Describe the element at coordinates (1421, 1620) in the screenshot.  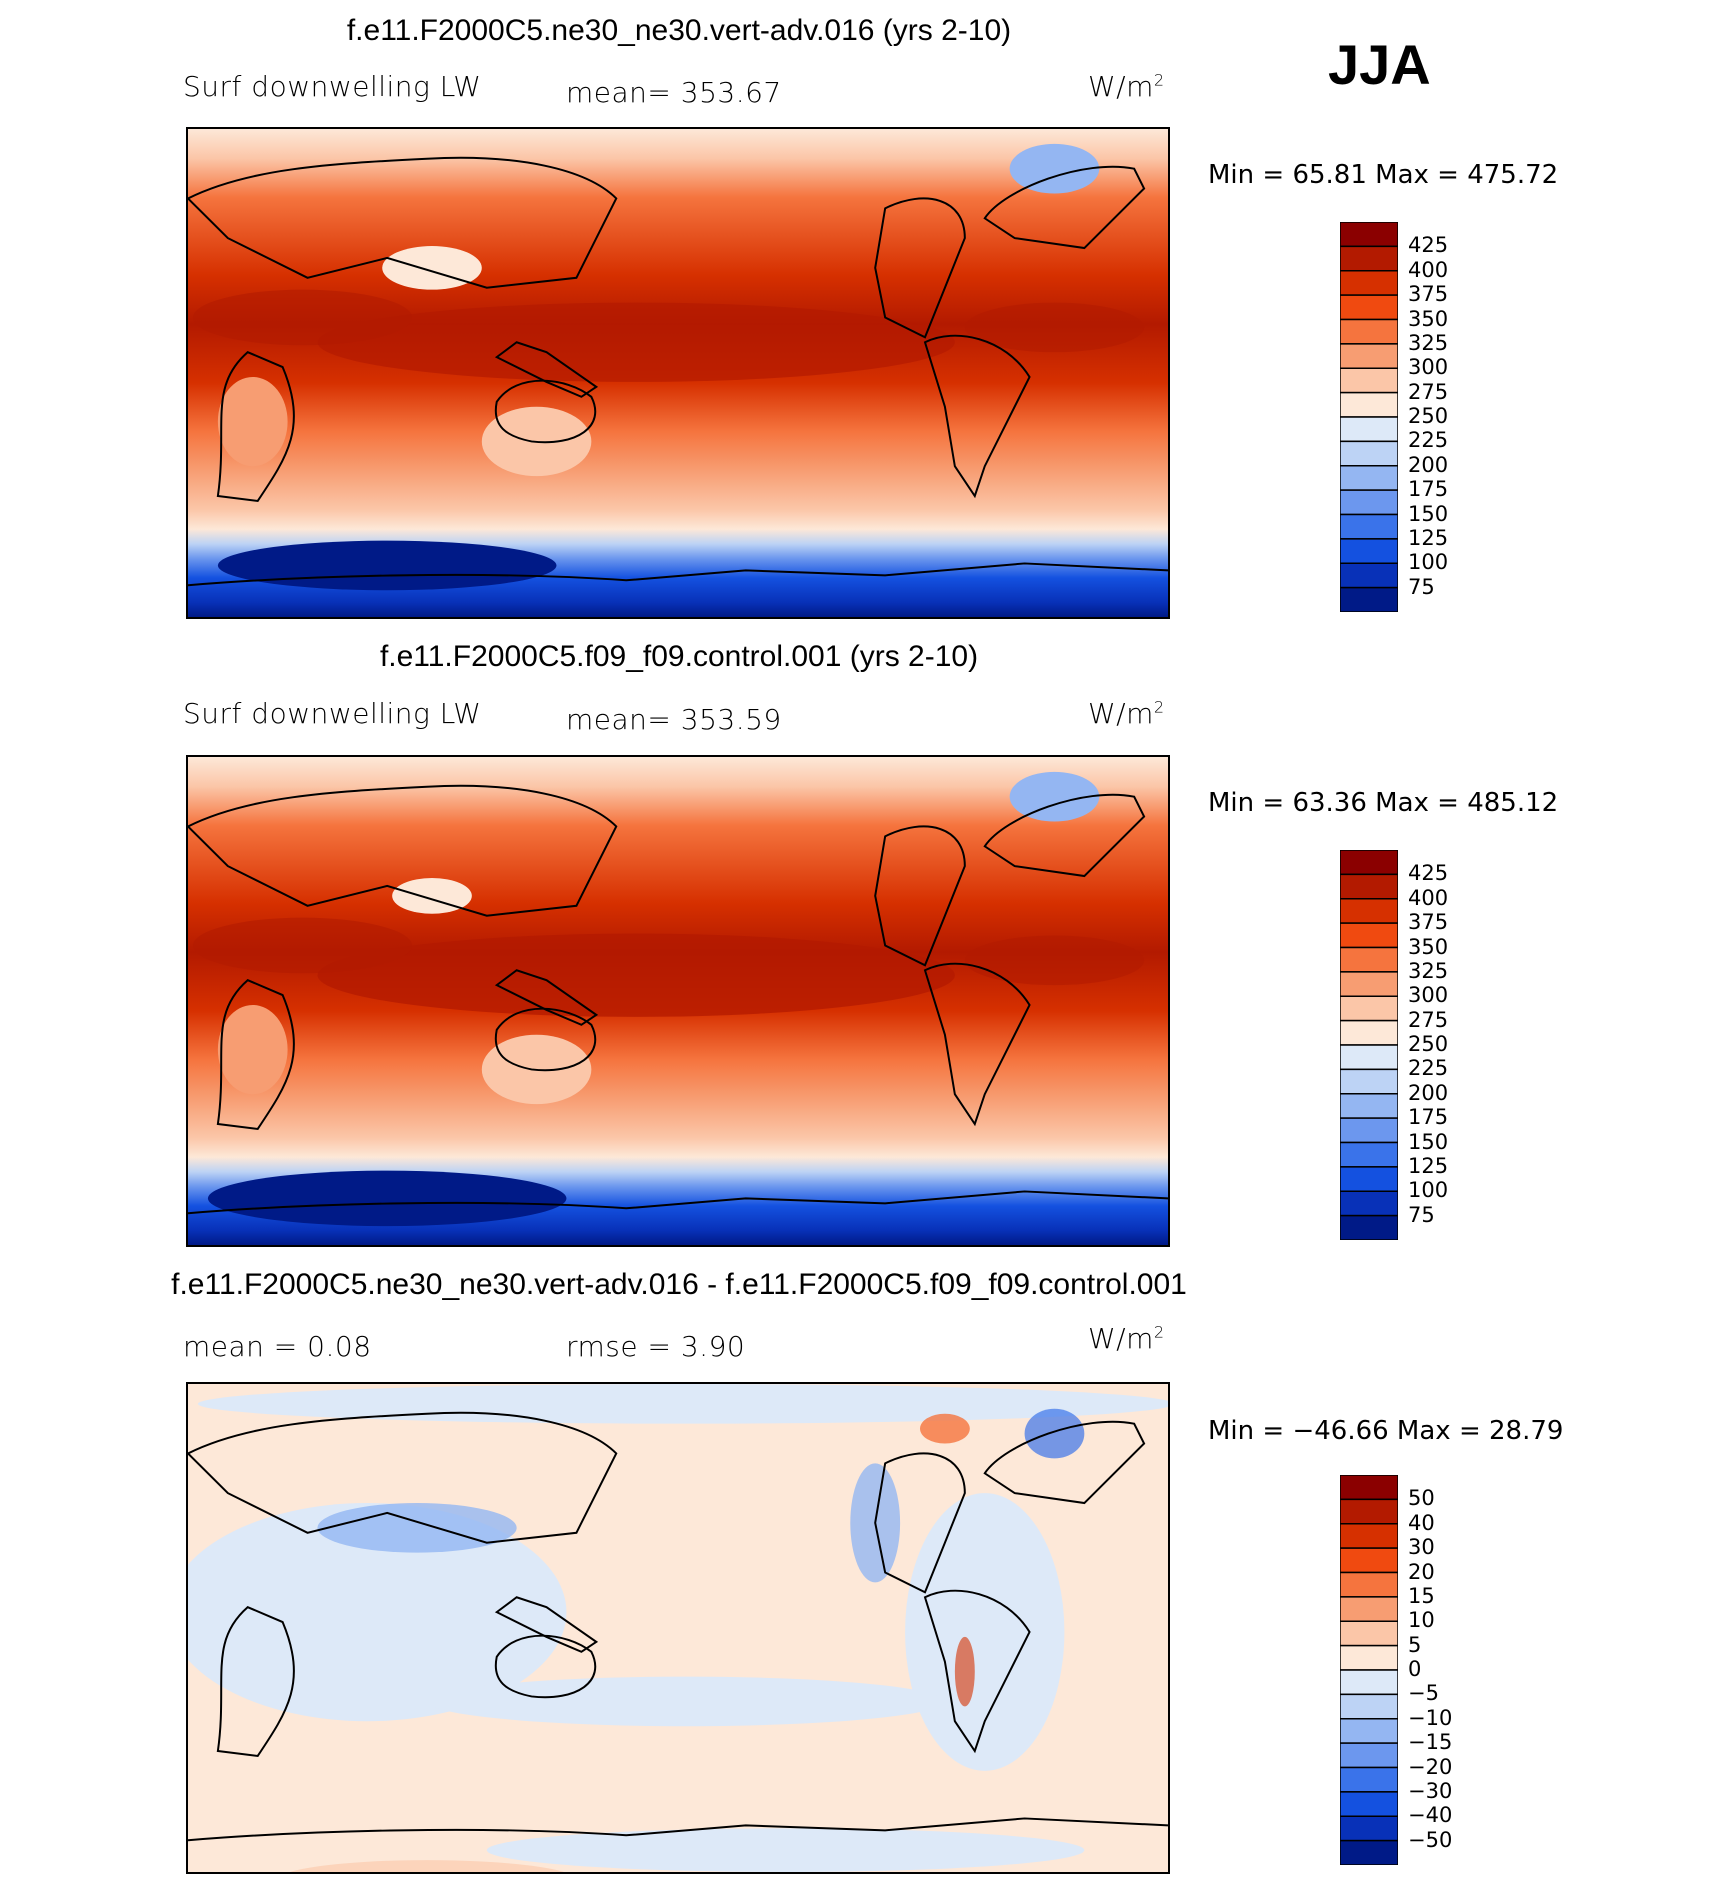
I see `colorbar-tick-label: 10` at that location.